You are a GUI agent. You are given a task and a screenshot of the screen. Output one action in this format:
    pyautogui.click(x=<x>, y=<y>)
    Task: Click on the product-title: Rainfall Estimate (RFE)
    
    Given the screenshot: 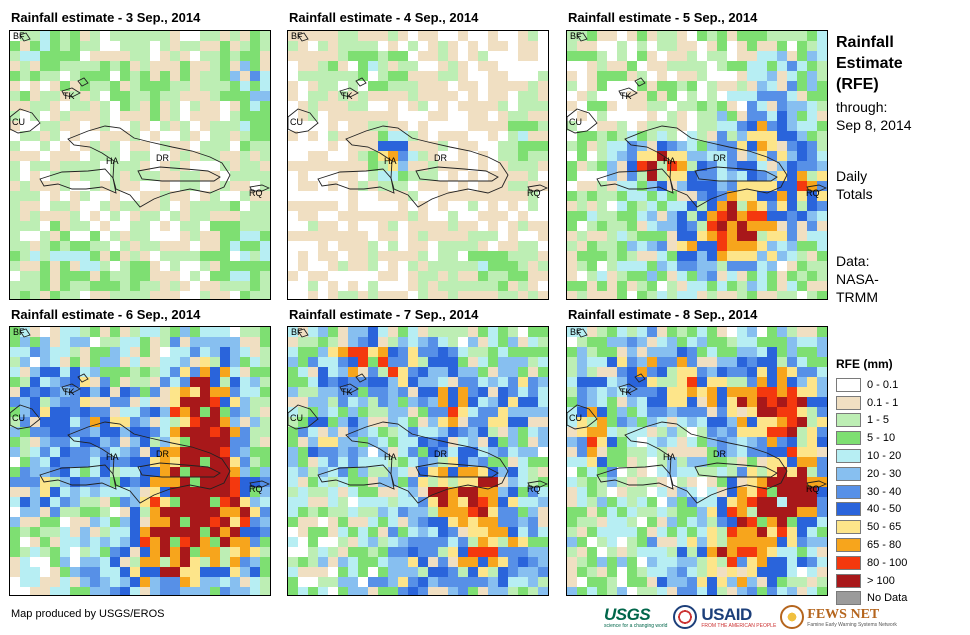 What is the action you would take?
    pyautogui.click(x=869, y=63)
    